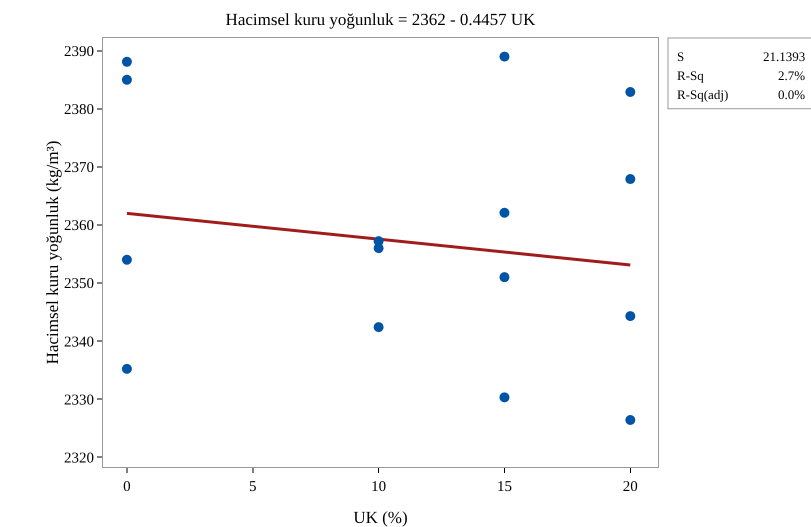 Image resolution: width=811 pixels, height=527 pixels. I want to click on chart-title: Hacimsel kuru yoğunluk = 2362 - 0.4457 UK, so click(381, 20).